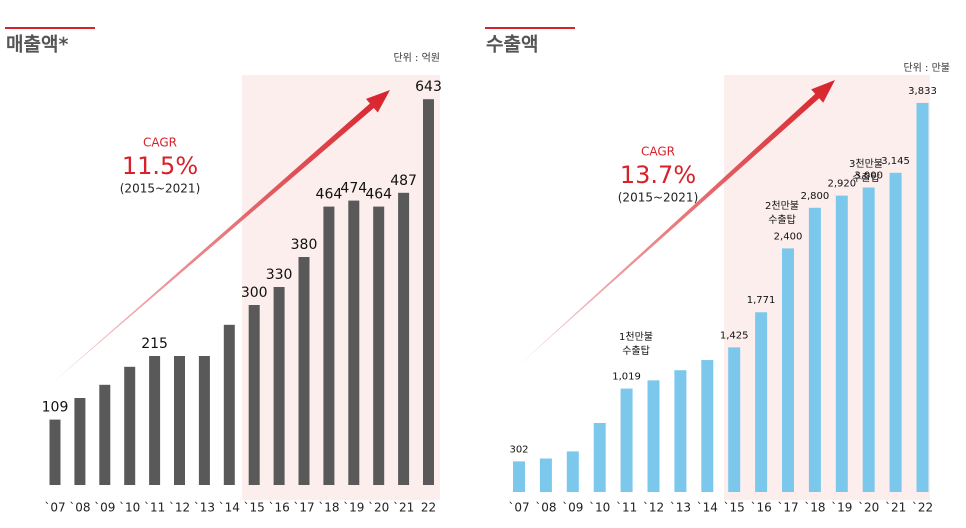  I want to click on unit-label: 단위 : 억원, so click(416, 57).